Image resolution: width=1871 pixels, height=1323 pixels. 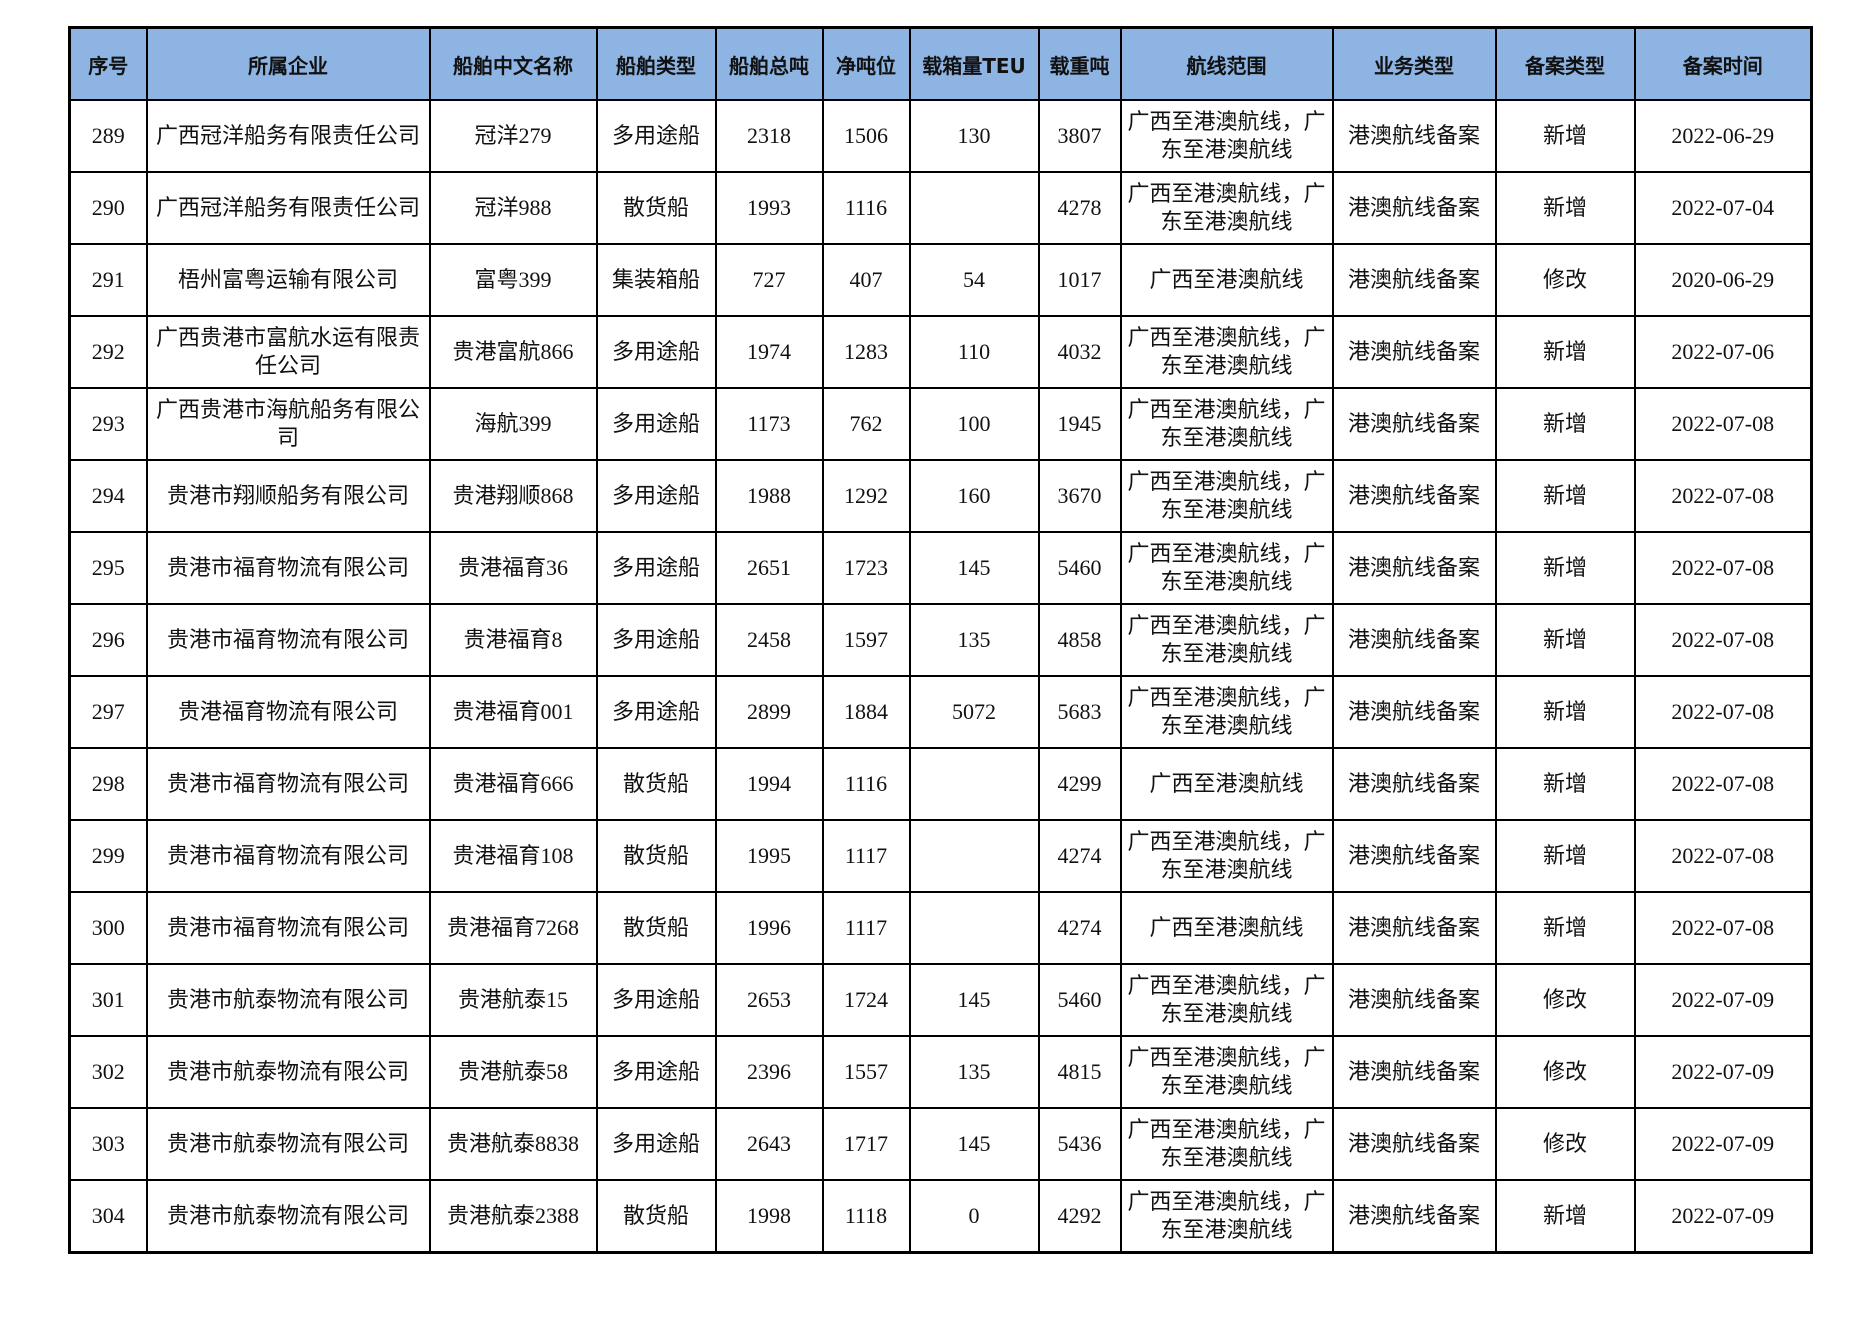 What do you see at coordinates (769, 352) in the screenshot?
I see `cell-gross-tonnage: 1974` at bounding box center [769, 352].